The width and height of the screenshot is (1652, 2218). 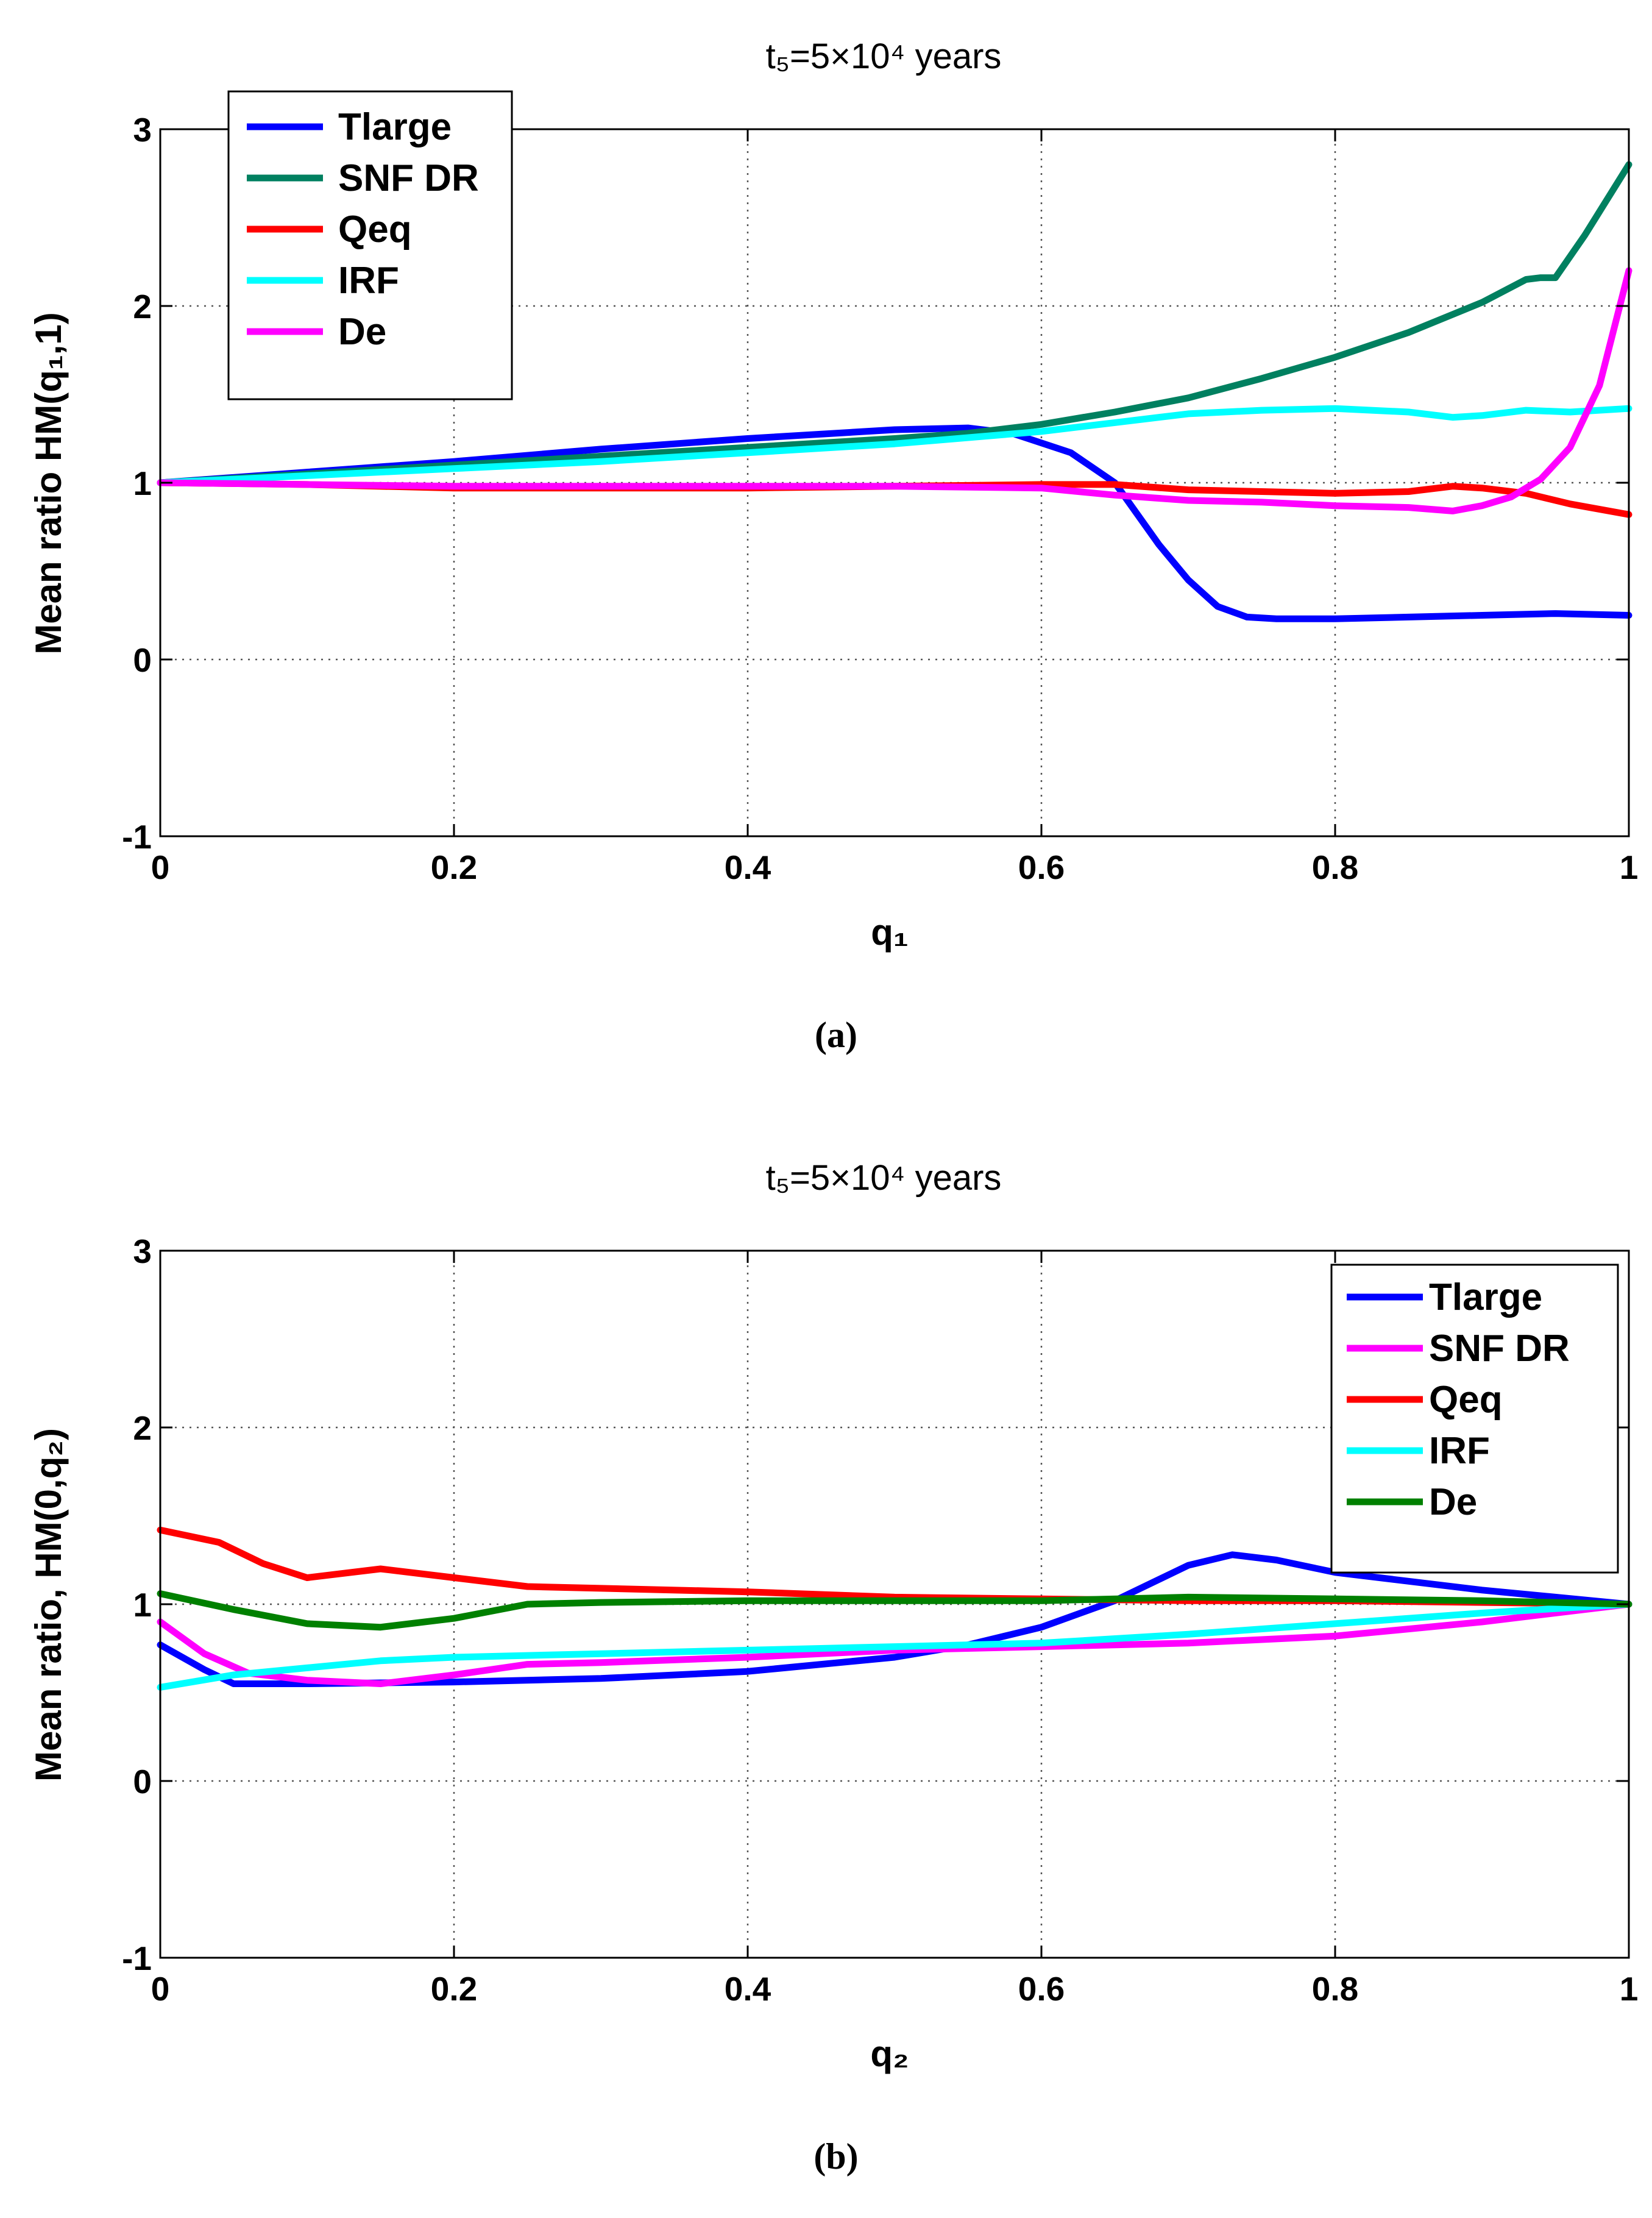 I want to click on figure-caption: (a), so click(x=836, y=1035).